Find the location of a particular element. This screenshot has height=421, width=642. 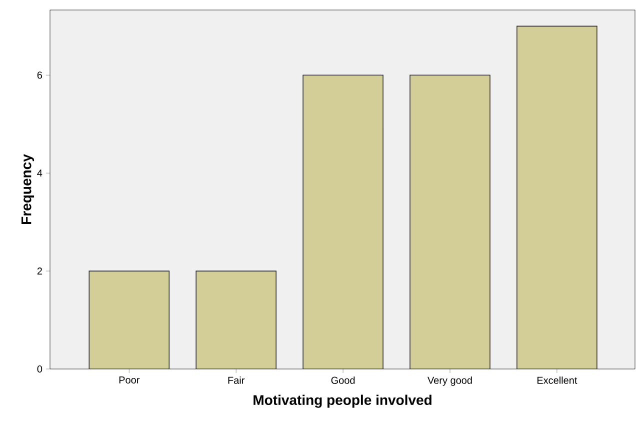

x-tick-label: Poor is located at coordinates (129, 380).